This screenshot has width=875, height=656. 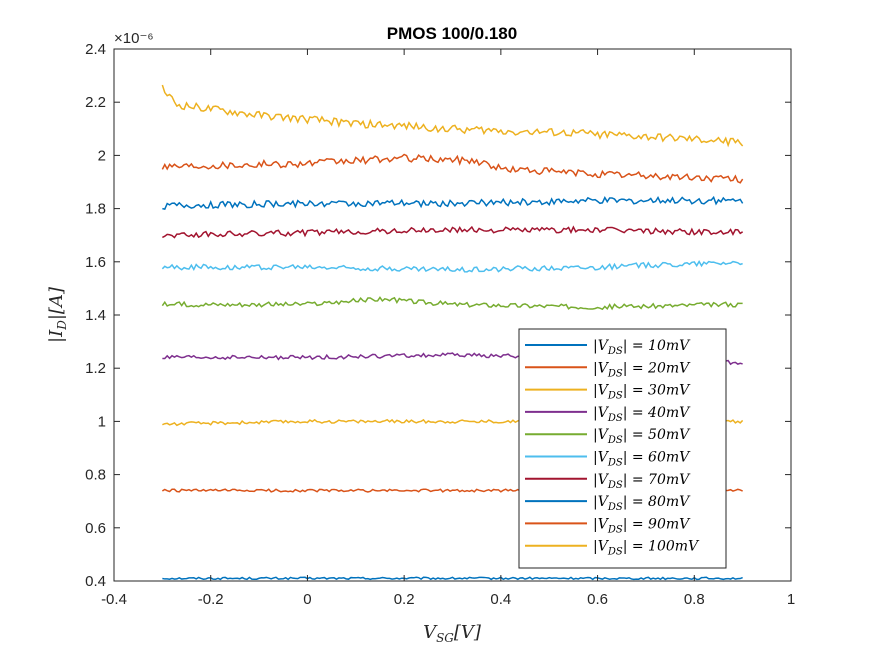 What do you see at coordinates (642, 459) in the screenshot?
I see `legend-label: |VDS| = 60mV` at bounding box center [642, 459].